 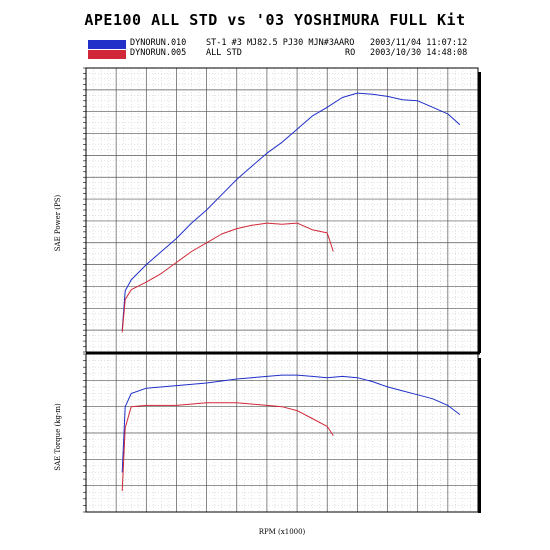 I want to click on legend-file: DYNORUN.005, so click(x=158, y=53).